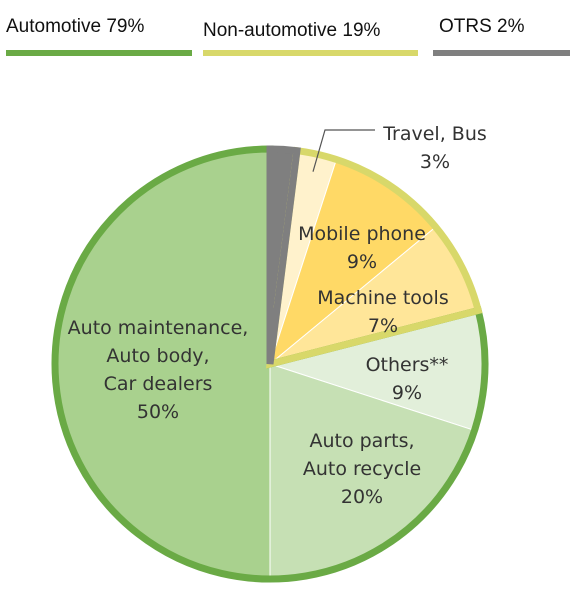  I want to click on legend-item-automotive: Automotive 79%, so click(99, 36).